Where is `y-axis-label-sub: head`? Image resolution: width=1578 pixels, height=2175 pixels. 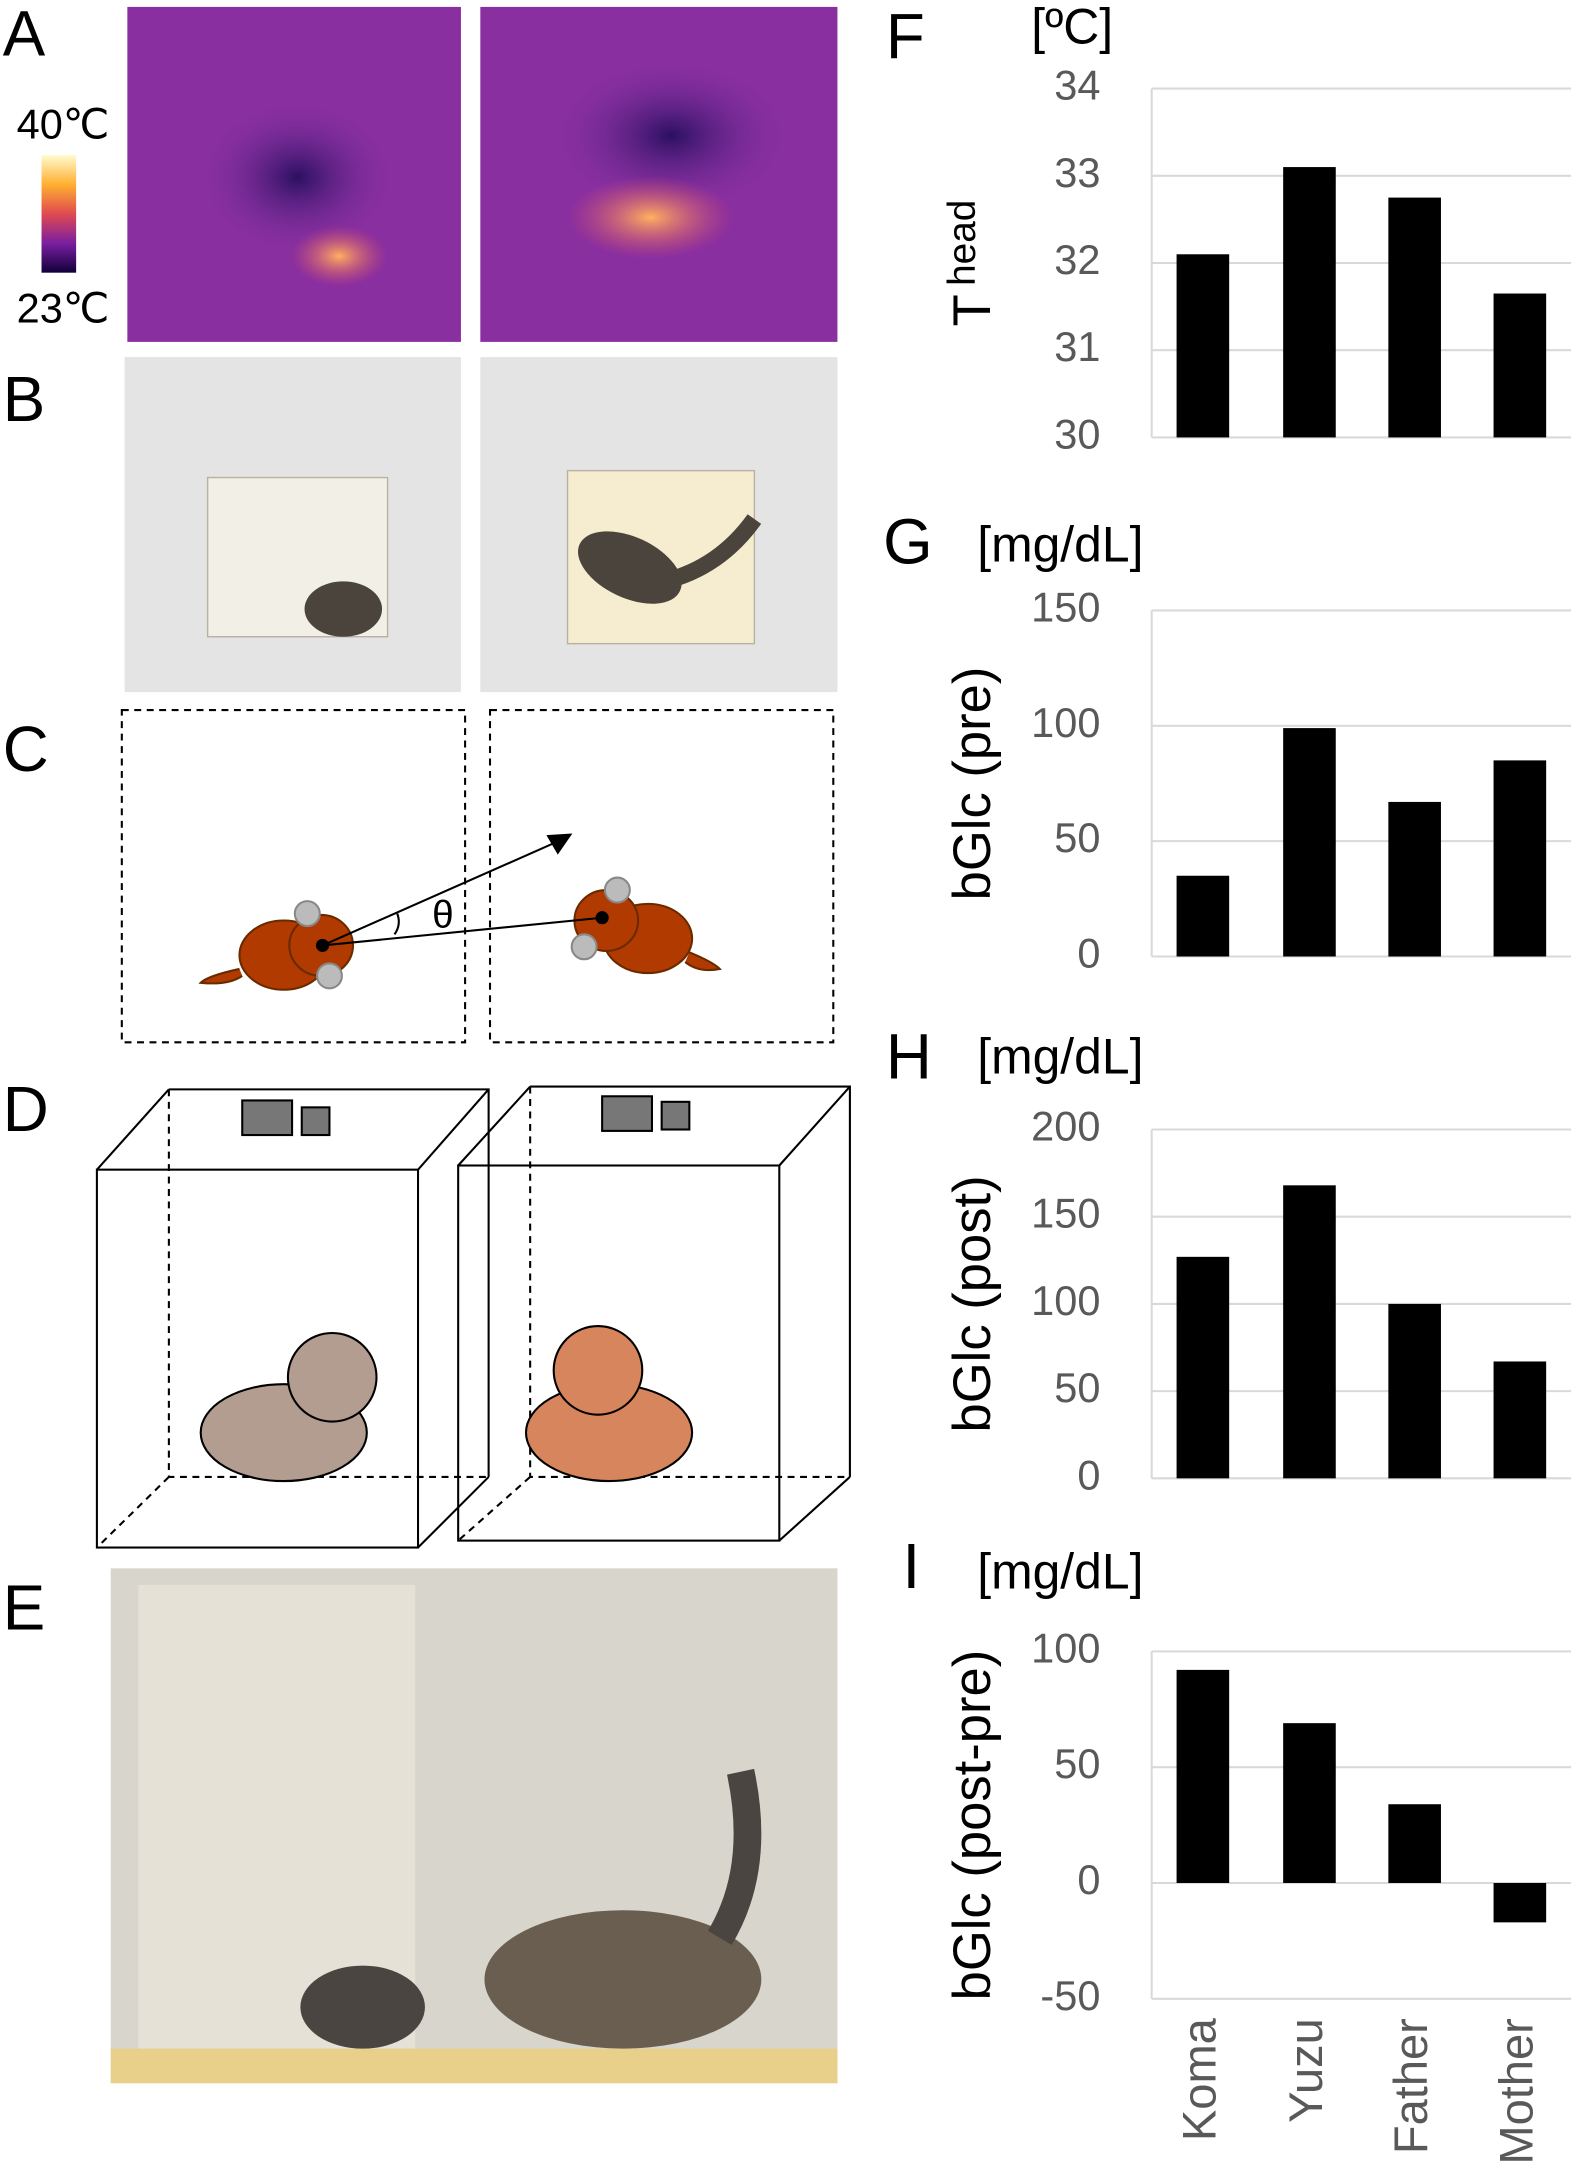 y-axis-label-sub: head is located at coordinates (962, 243).